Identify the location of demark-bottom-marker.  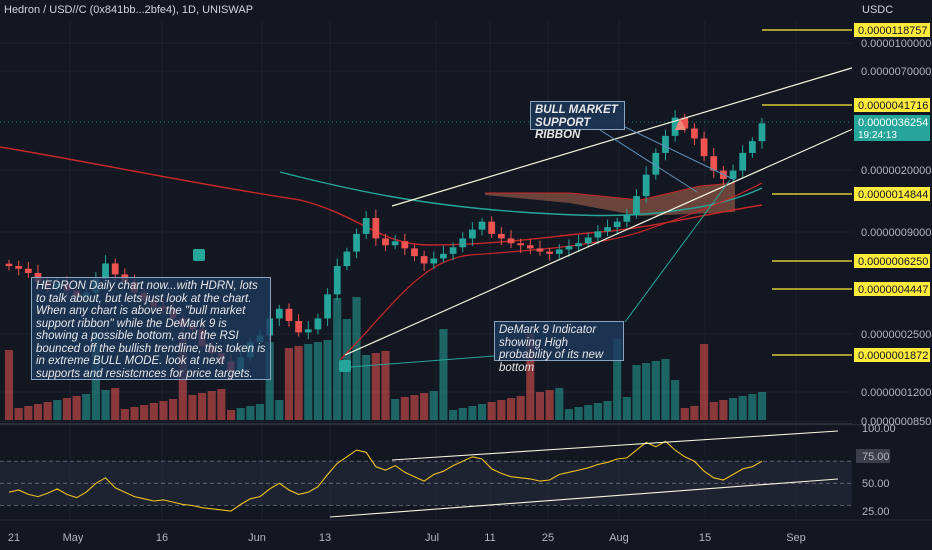
(345, 366).